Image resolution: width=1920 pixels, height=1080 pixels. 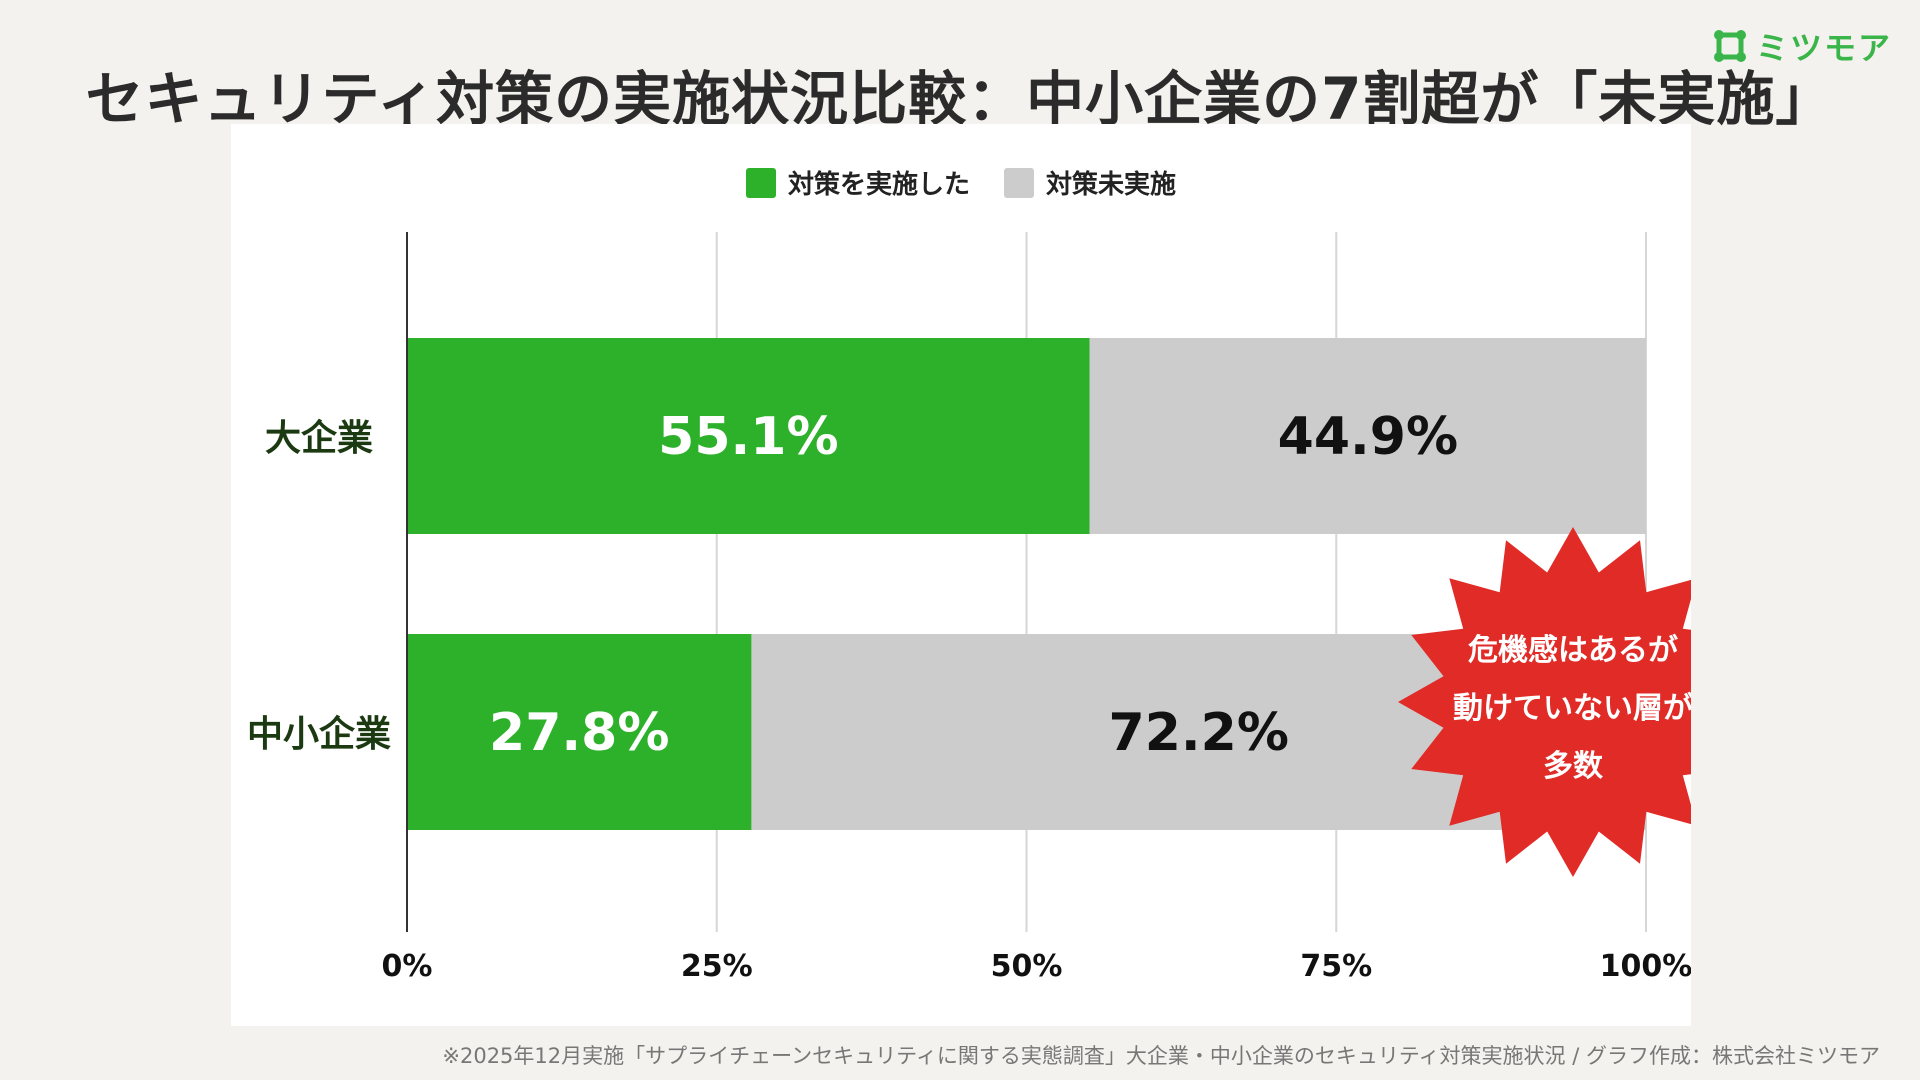 I want to click on x-tick-label-0: 0%, so click(x=407, y=966).